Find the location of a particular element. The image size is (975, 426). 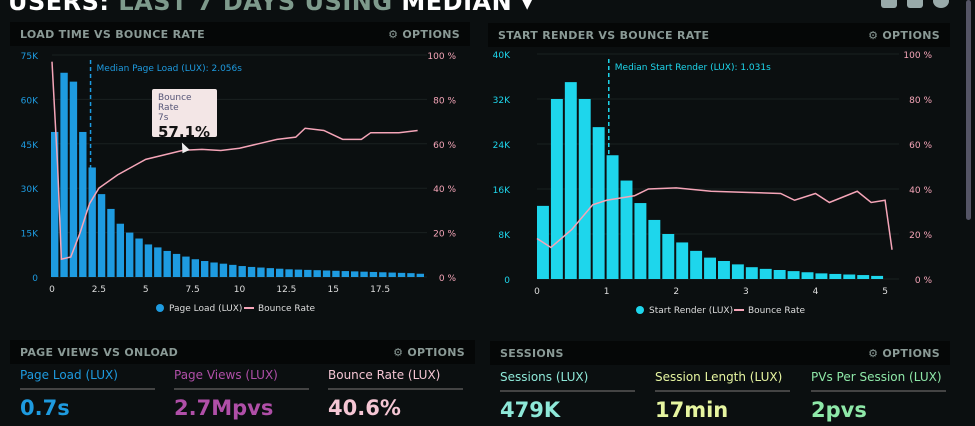

x-tick-label: 17.5 is located at coordinates (380, 290).